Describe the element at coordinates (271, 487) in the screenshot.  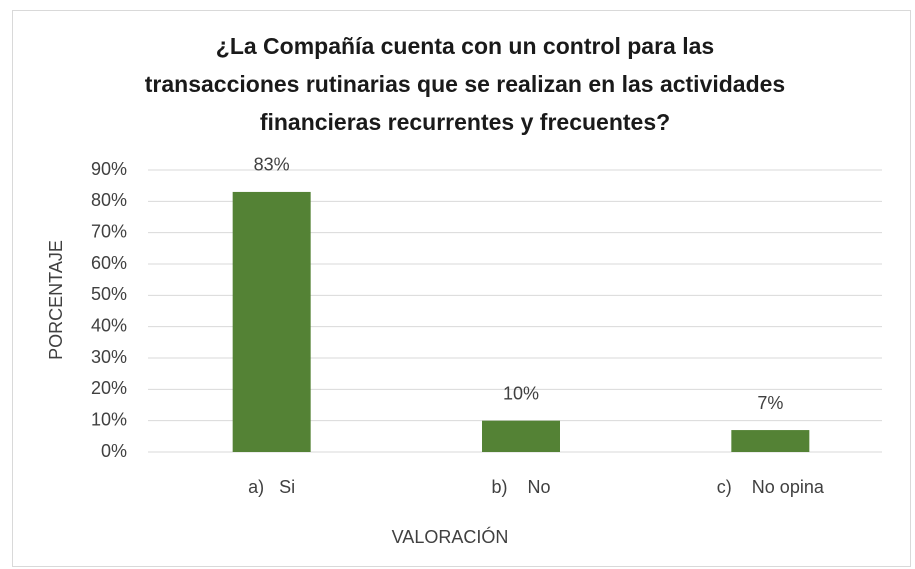
I see `x-tick-label: a) Si` at that location.